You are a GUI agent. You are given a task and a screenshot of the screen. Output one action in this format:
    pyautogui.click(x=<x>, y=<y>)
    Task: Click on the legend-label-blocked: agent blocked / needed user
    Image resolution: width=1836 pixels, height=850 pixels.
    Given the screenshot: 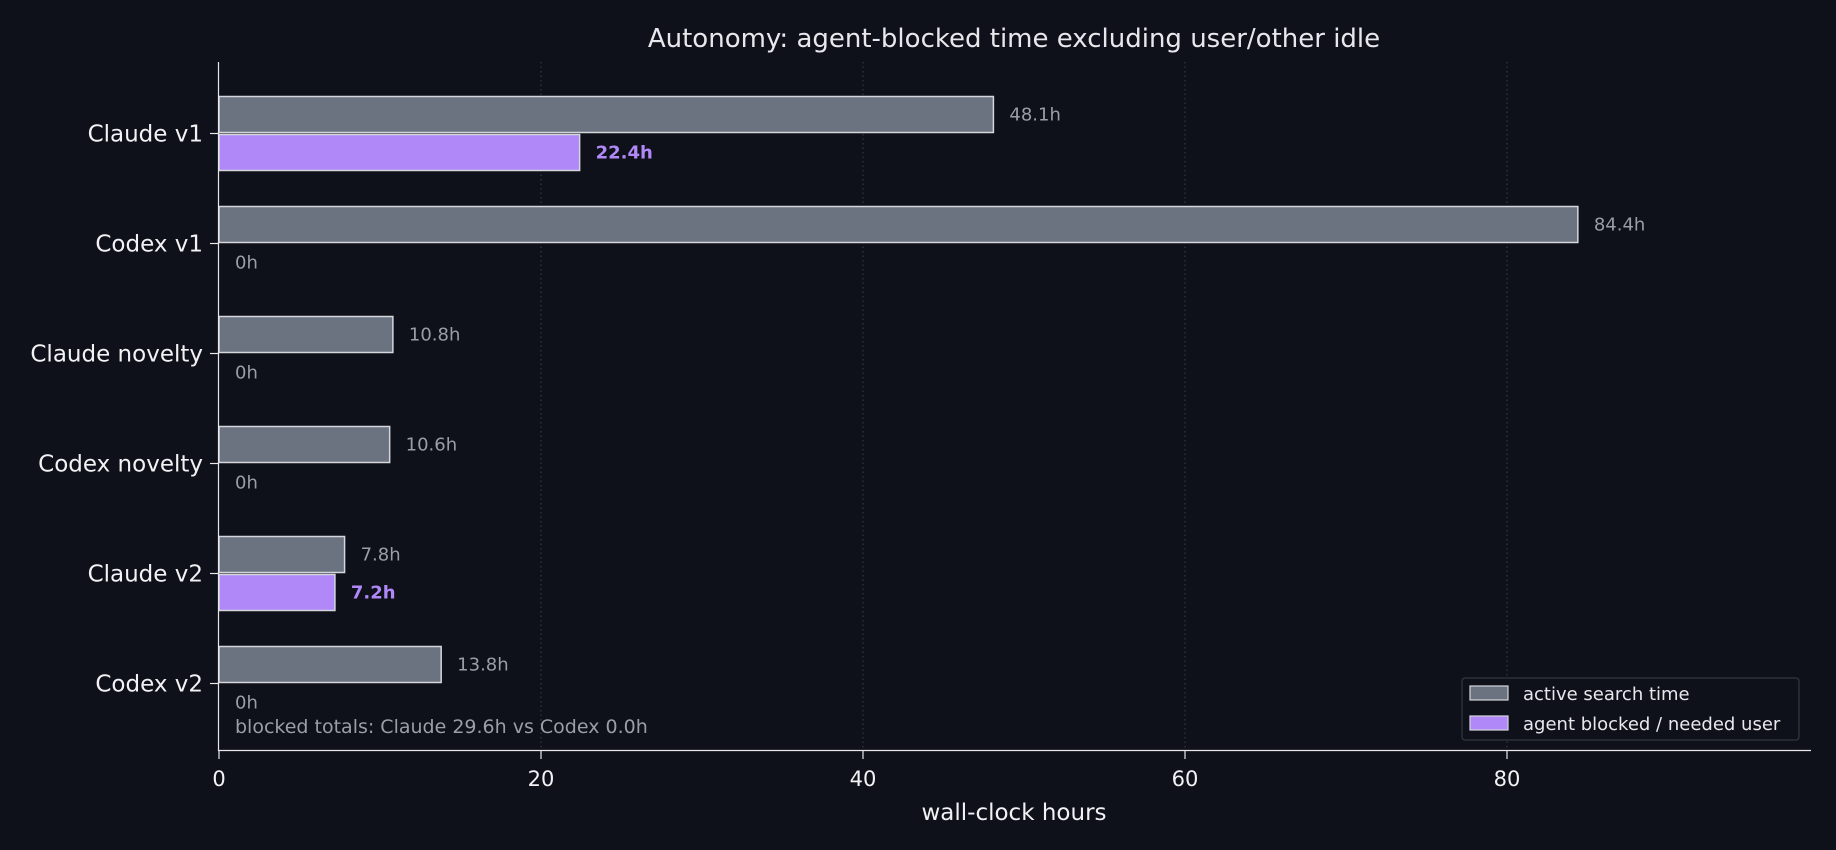 What is the action you would take?
    pyautogui.click(x=1652, y=724)
    